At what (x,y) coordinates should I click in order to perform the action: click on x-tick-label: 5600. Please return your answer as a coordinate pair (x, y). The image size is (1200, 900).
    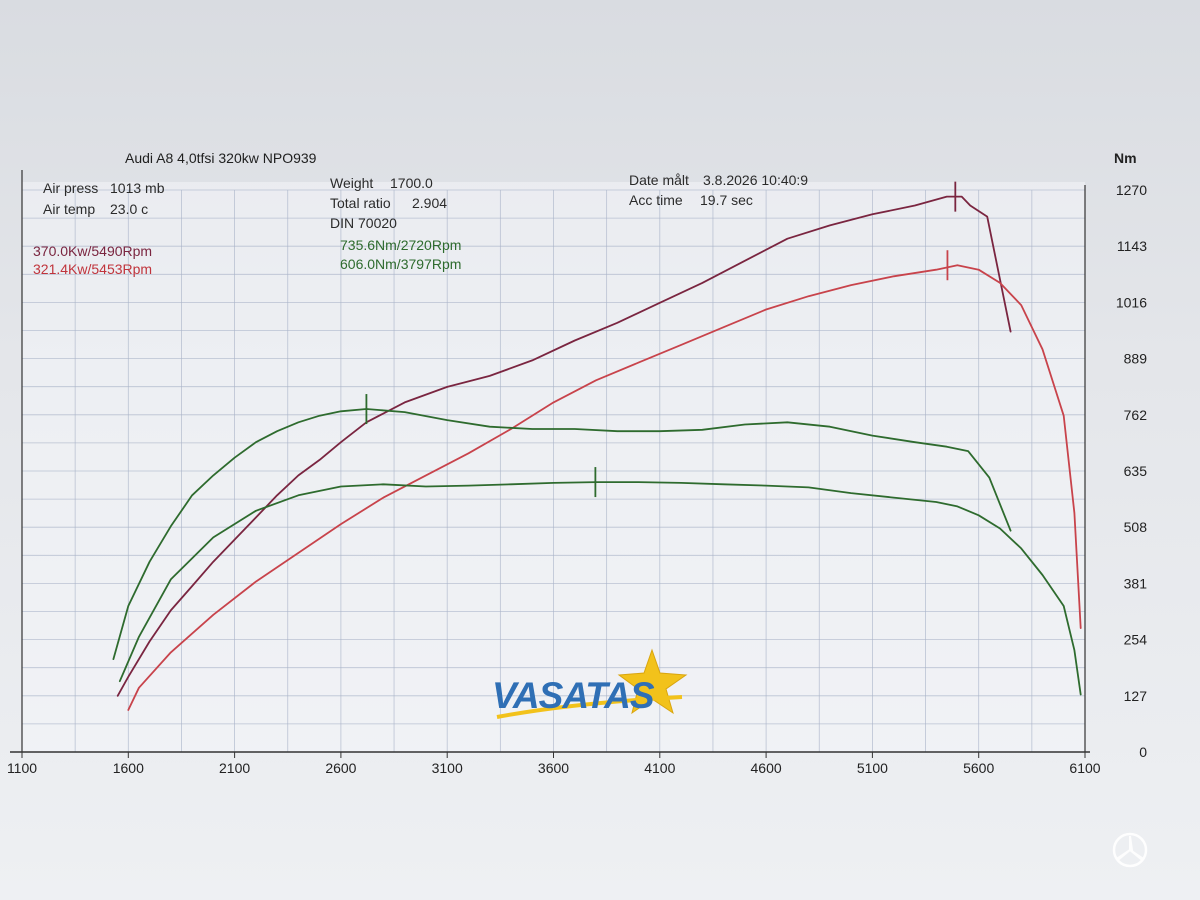
    Looking at the image, I should click on (978, 768).